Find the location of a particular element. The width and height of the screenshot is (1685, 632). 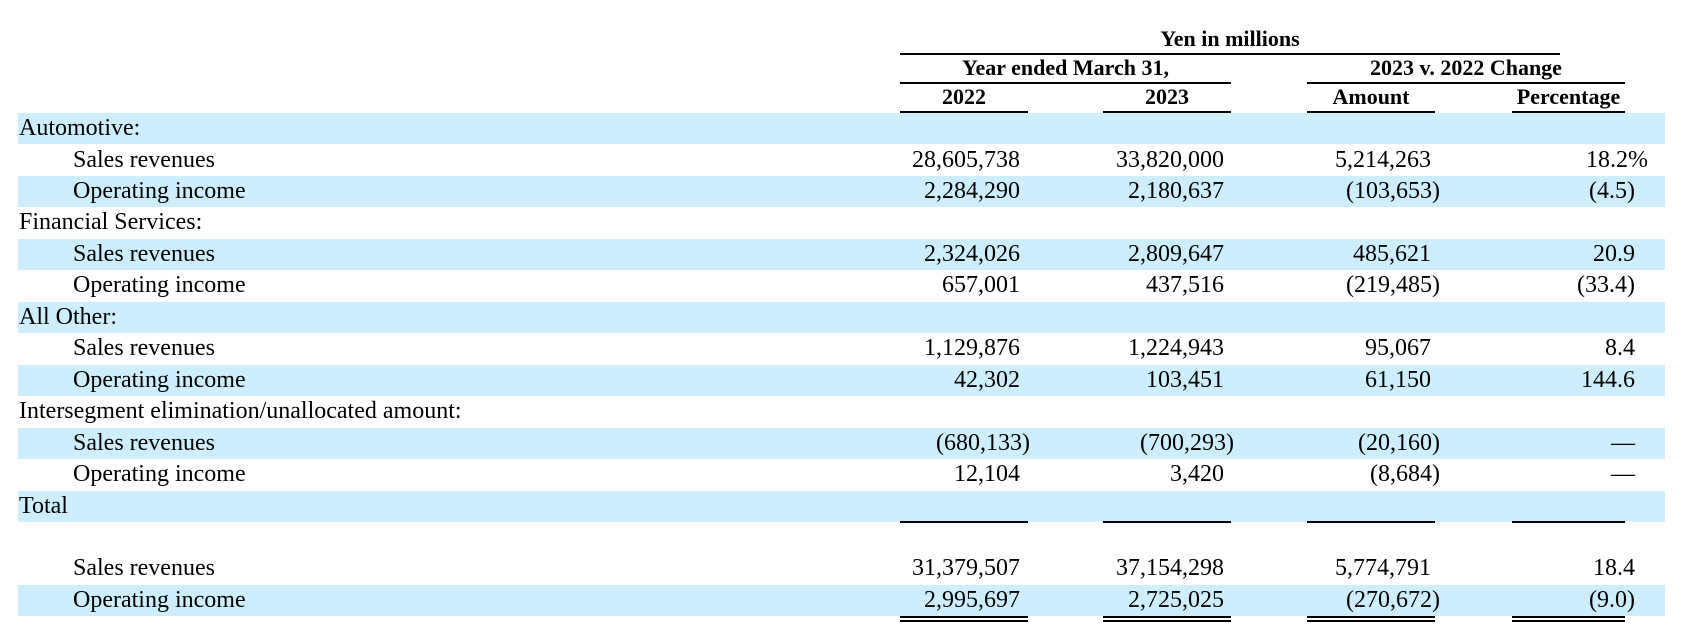

cell-amount: (20,160) is located at coordinates (1399, 443).